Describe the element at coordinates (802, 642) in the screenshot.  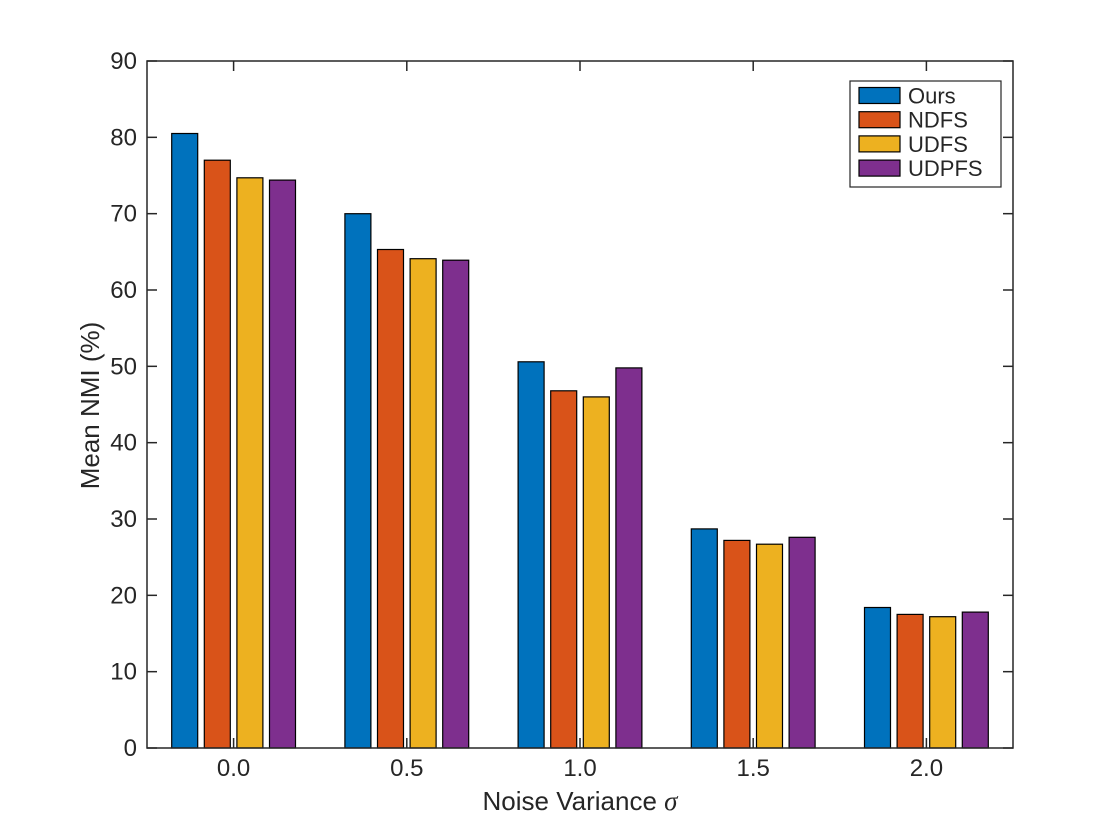
I see `bar-UDPFS-1.5` at that location.